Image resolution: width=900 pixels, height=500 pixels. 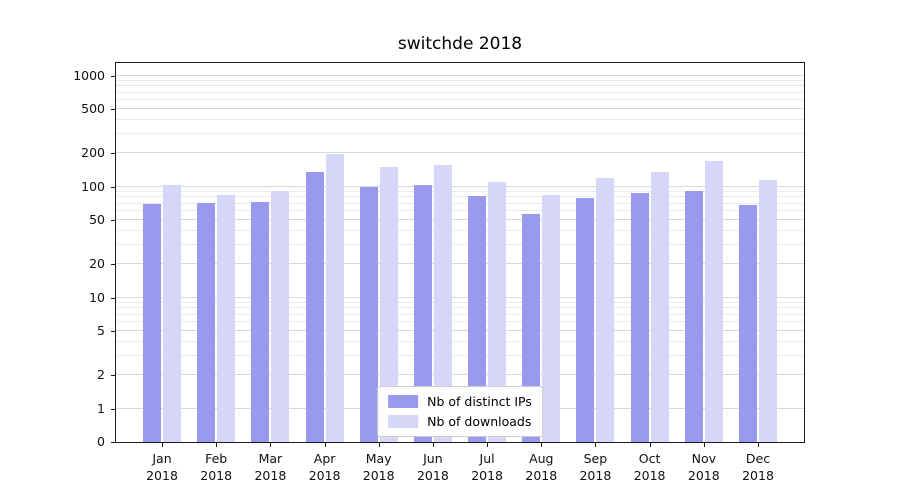 I want to click on y-tick-label-2: 2, so click(x=101, y=375).